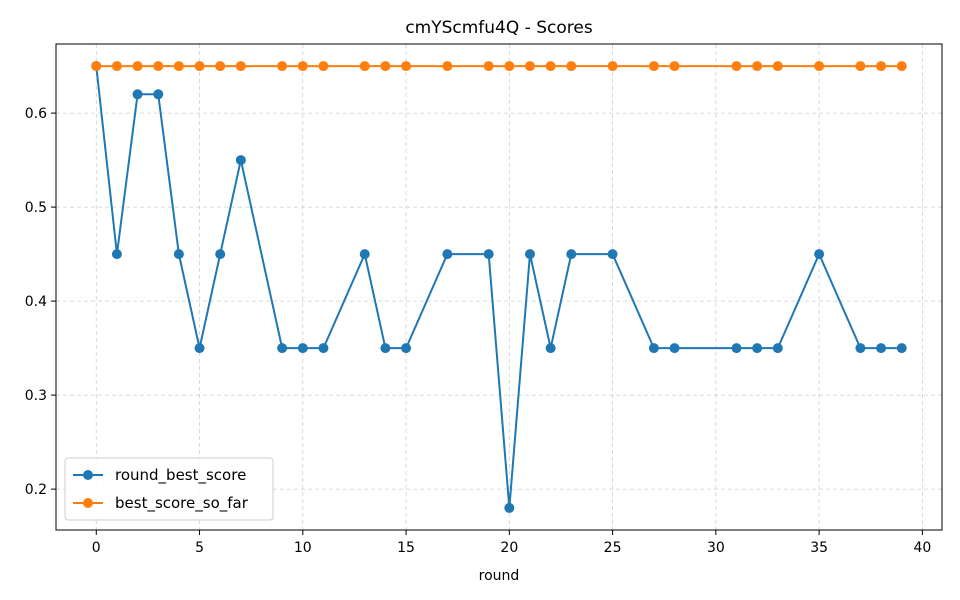 Image resolution: width=960 pixels, height=600 pixels. Describe the element at coordinates (36, 490) in the screenshot. I see `y-tick-label: 0.2` at that location.